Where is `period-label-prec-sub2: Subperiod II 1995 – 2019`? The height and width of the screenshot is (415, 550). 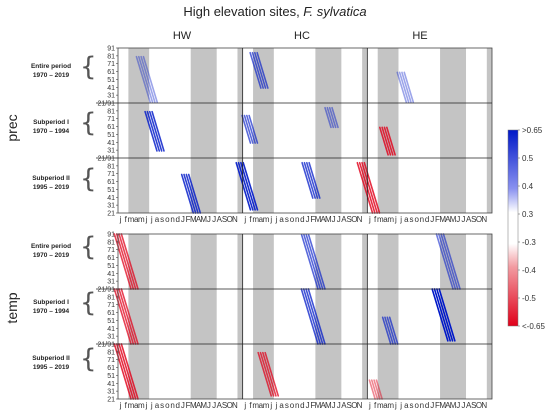
period-label-prec-sub2: Subperiod II 1995 – 2019 is located at coordinates (51, 183).